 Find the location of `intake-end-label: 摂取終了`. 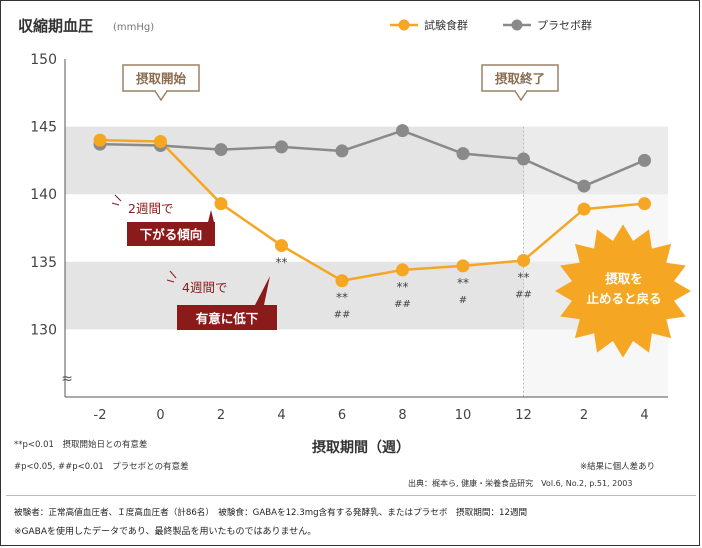

intake-end-label: 摂取終了 is located at coordinates (520, 83).